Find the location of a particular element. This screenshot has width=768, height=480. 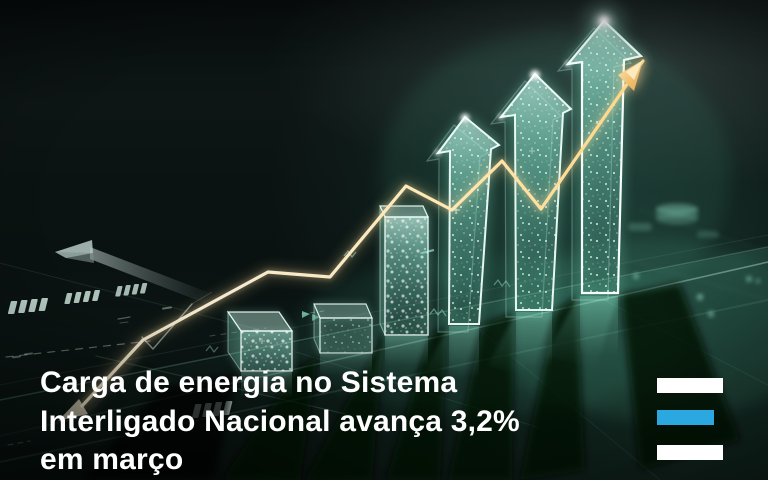

glow-arrow-medium is located at coordinates (531, 194).